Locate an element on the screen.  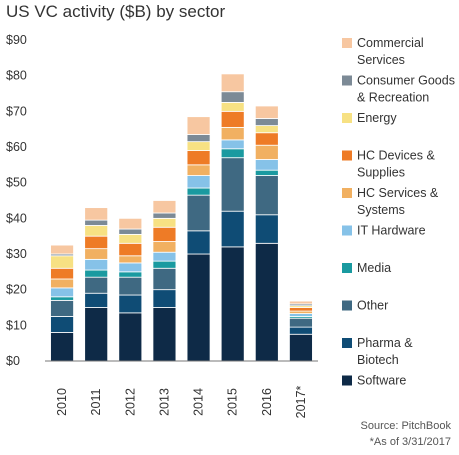
legend-item: IT Hardware is located at coordinates (384, 231).